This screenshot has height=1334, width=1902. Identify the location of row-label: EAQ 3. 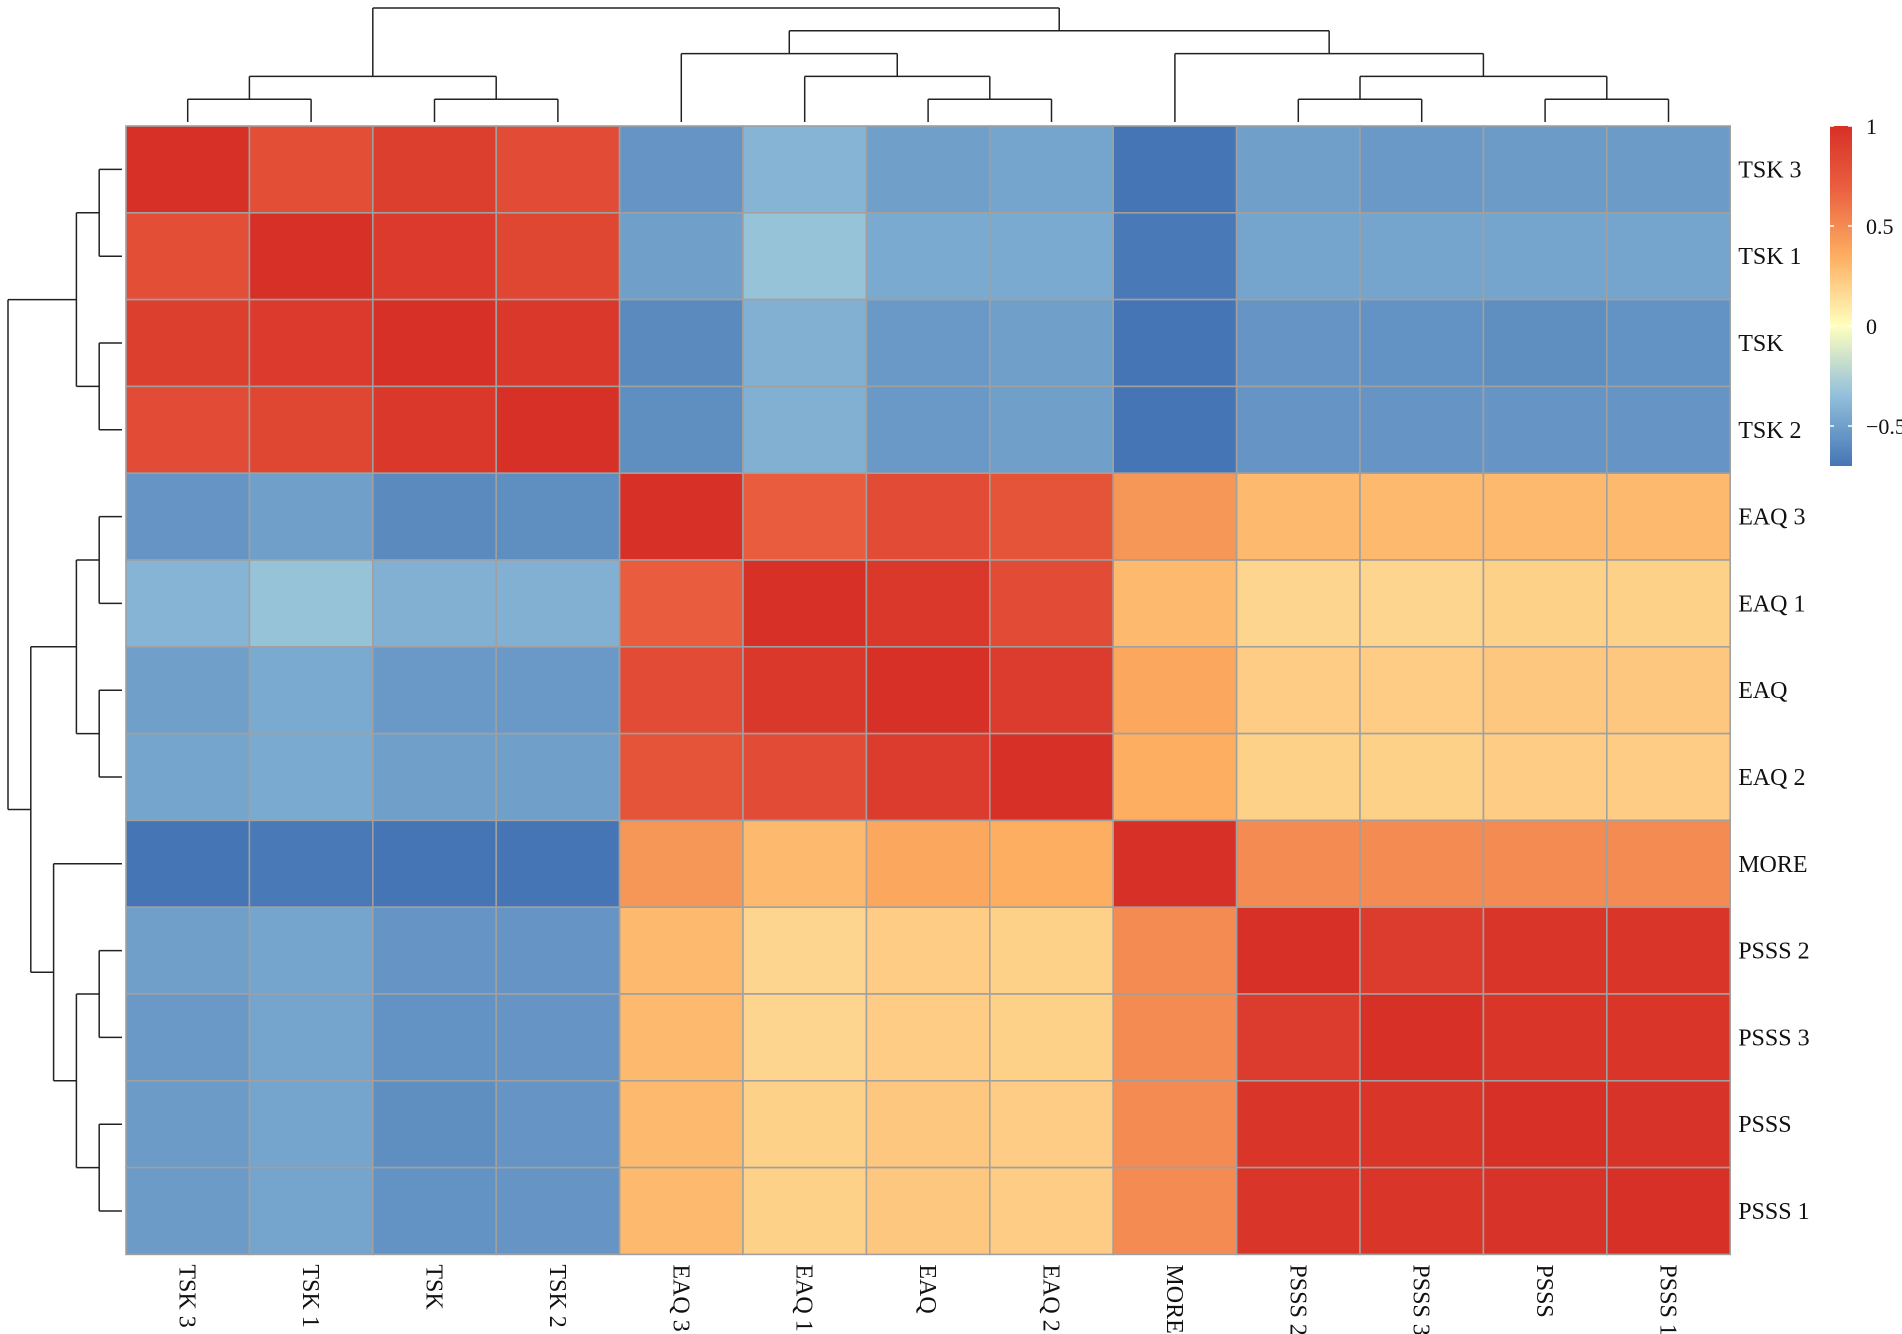
(1771, 518).